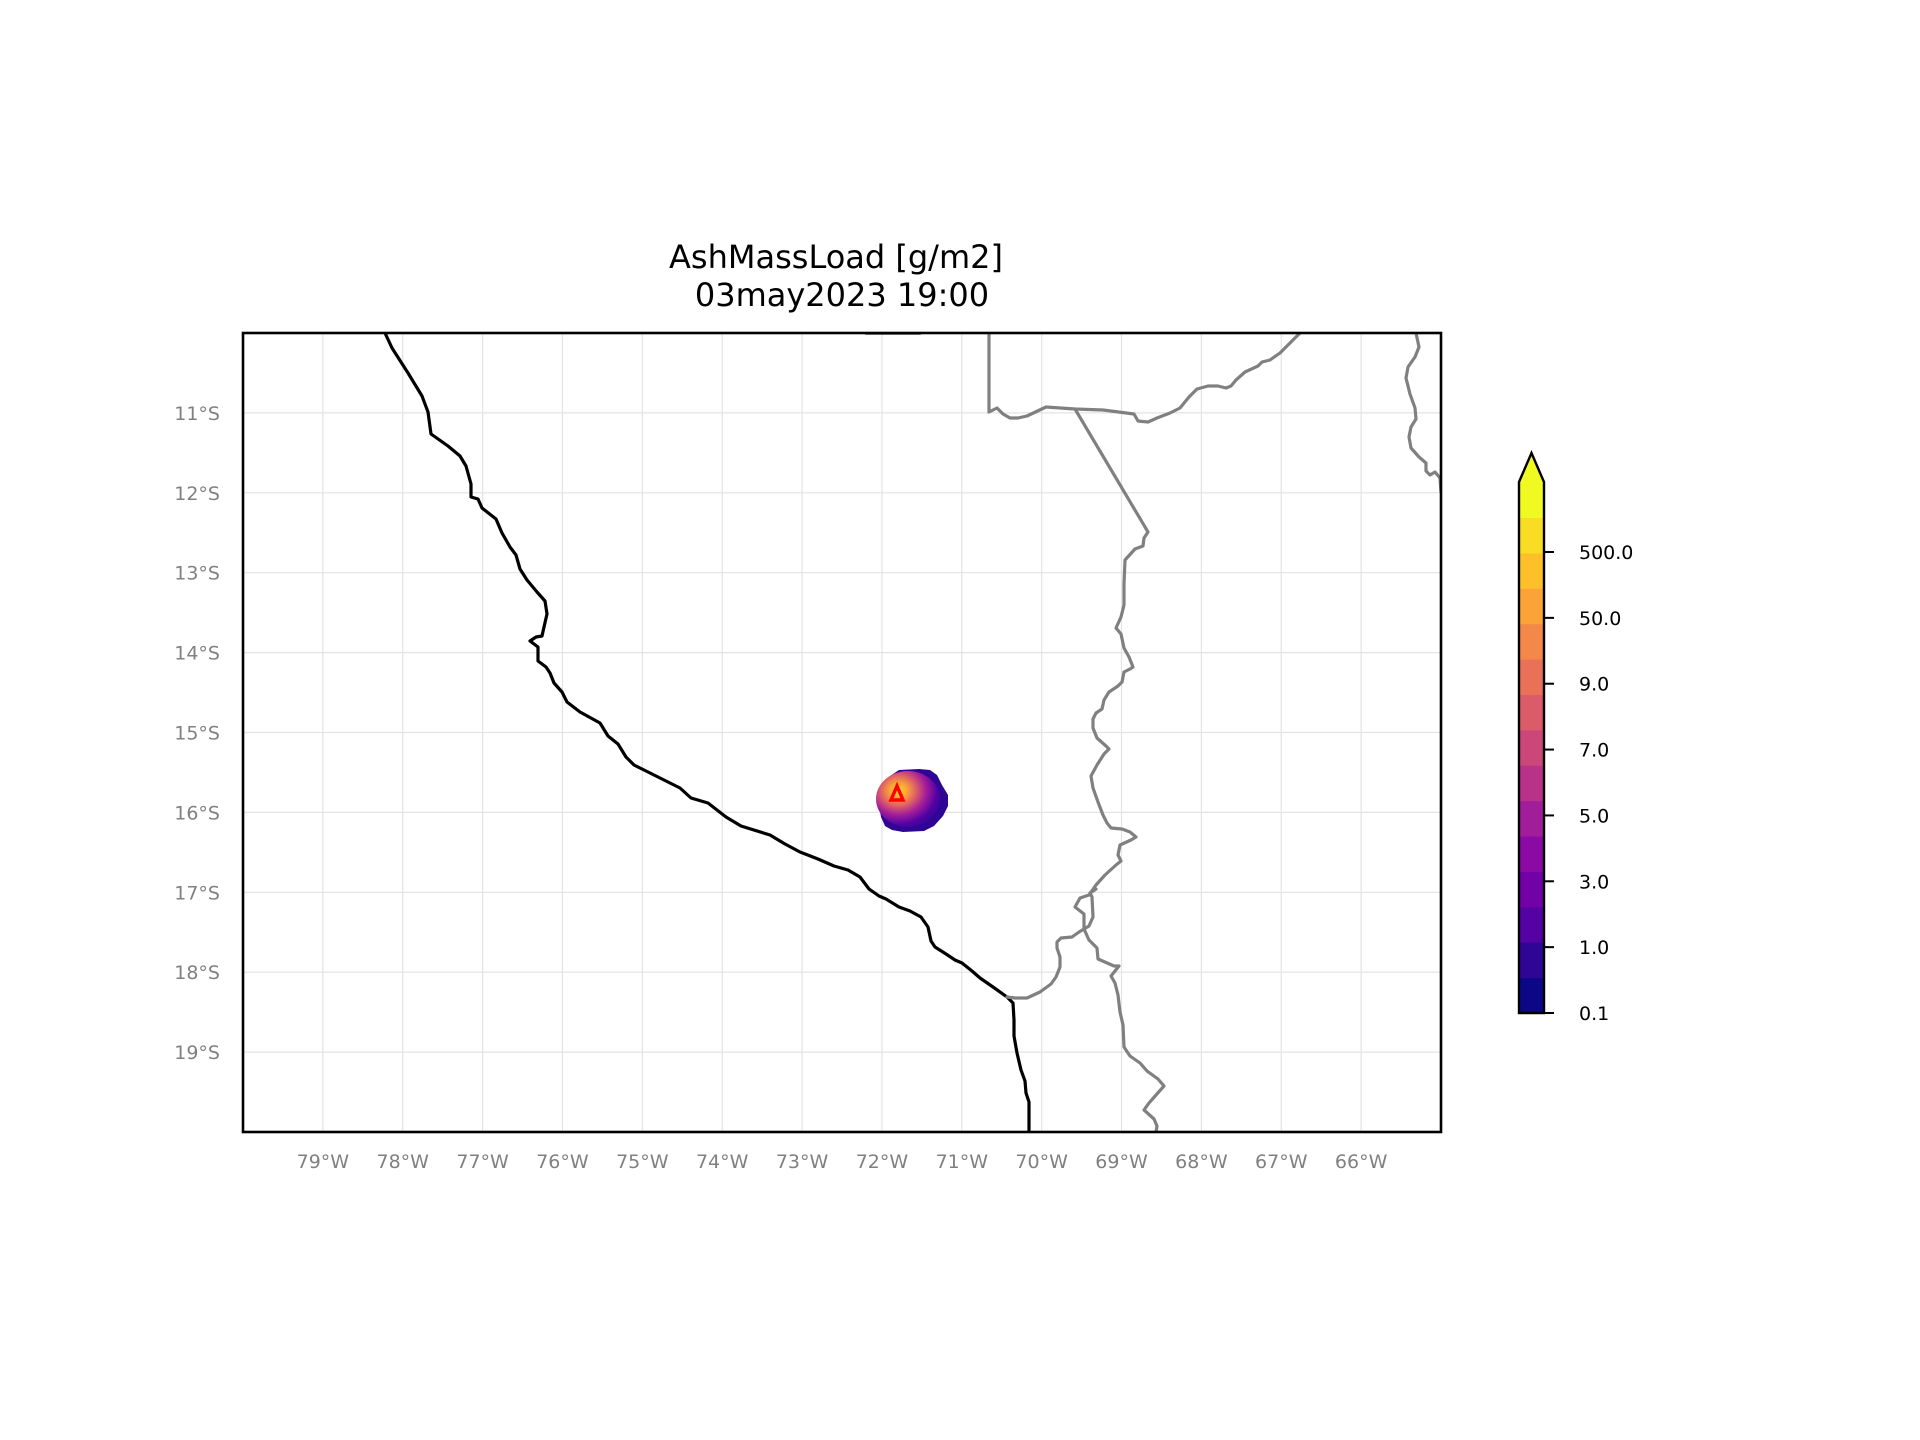 The width and height of the screenshot is (1920, 1440). What do you see at coordinates (897, 791) in the screenshot?
I see `volcano-marker` at bounding box center [897, 791].